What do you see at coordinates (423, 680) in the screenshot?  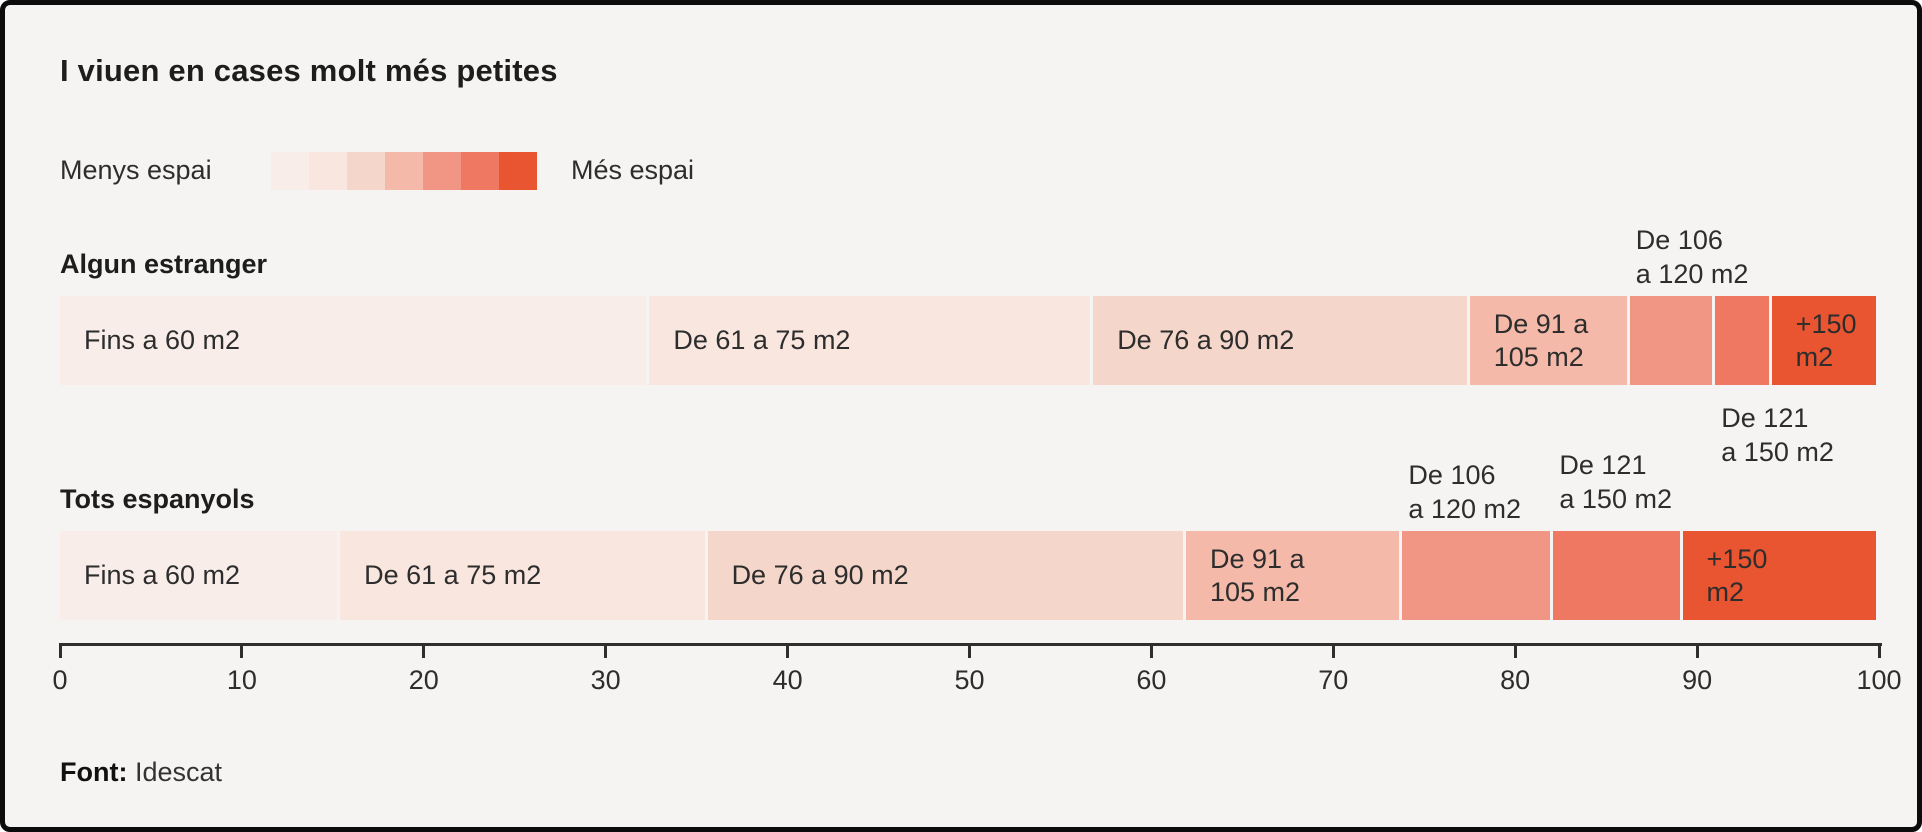 I see `x-axis-tick-label: 20` at bounding box center [423, 680].